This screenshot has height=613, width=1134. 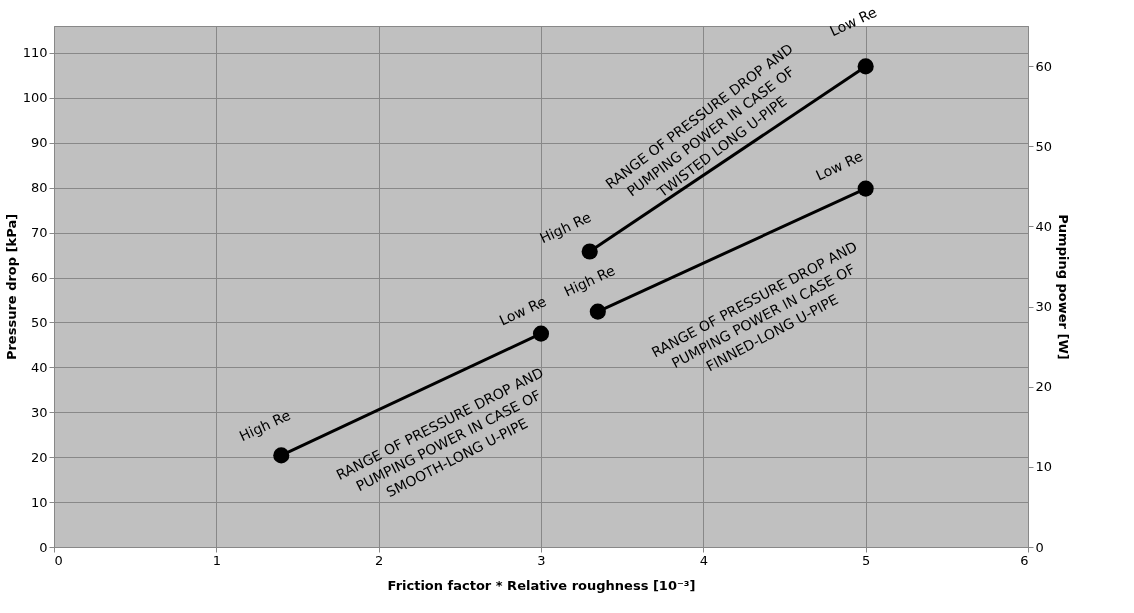 What do you see at coordinates (541, 585) in the screenshot?
I see `x-axis-title: Friction factor * Relative roughness [10⁻³]` at bounding box center [541, 585].